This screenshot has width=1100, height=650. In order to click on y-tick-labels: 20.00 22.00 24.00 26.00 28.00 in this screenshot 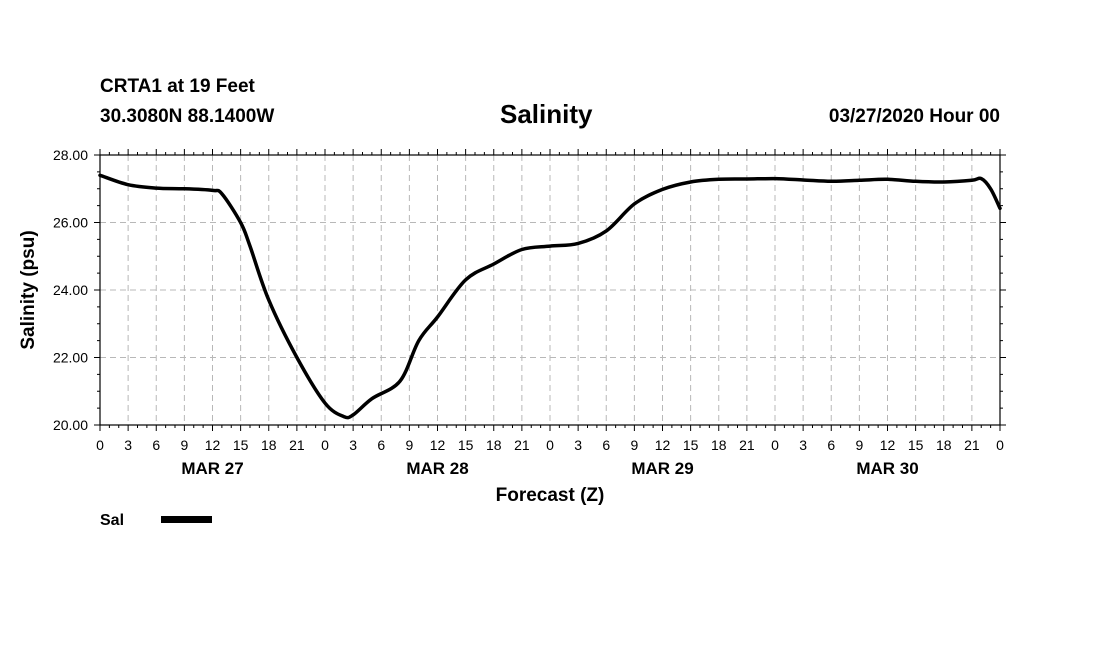, I will do `click(70, 290)`.